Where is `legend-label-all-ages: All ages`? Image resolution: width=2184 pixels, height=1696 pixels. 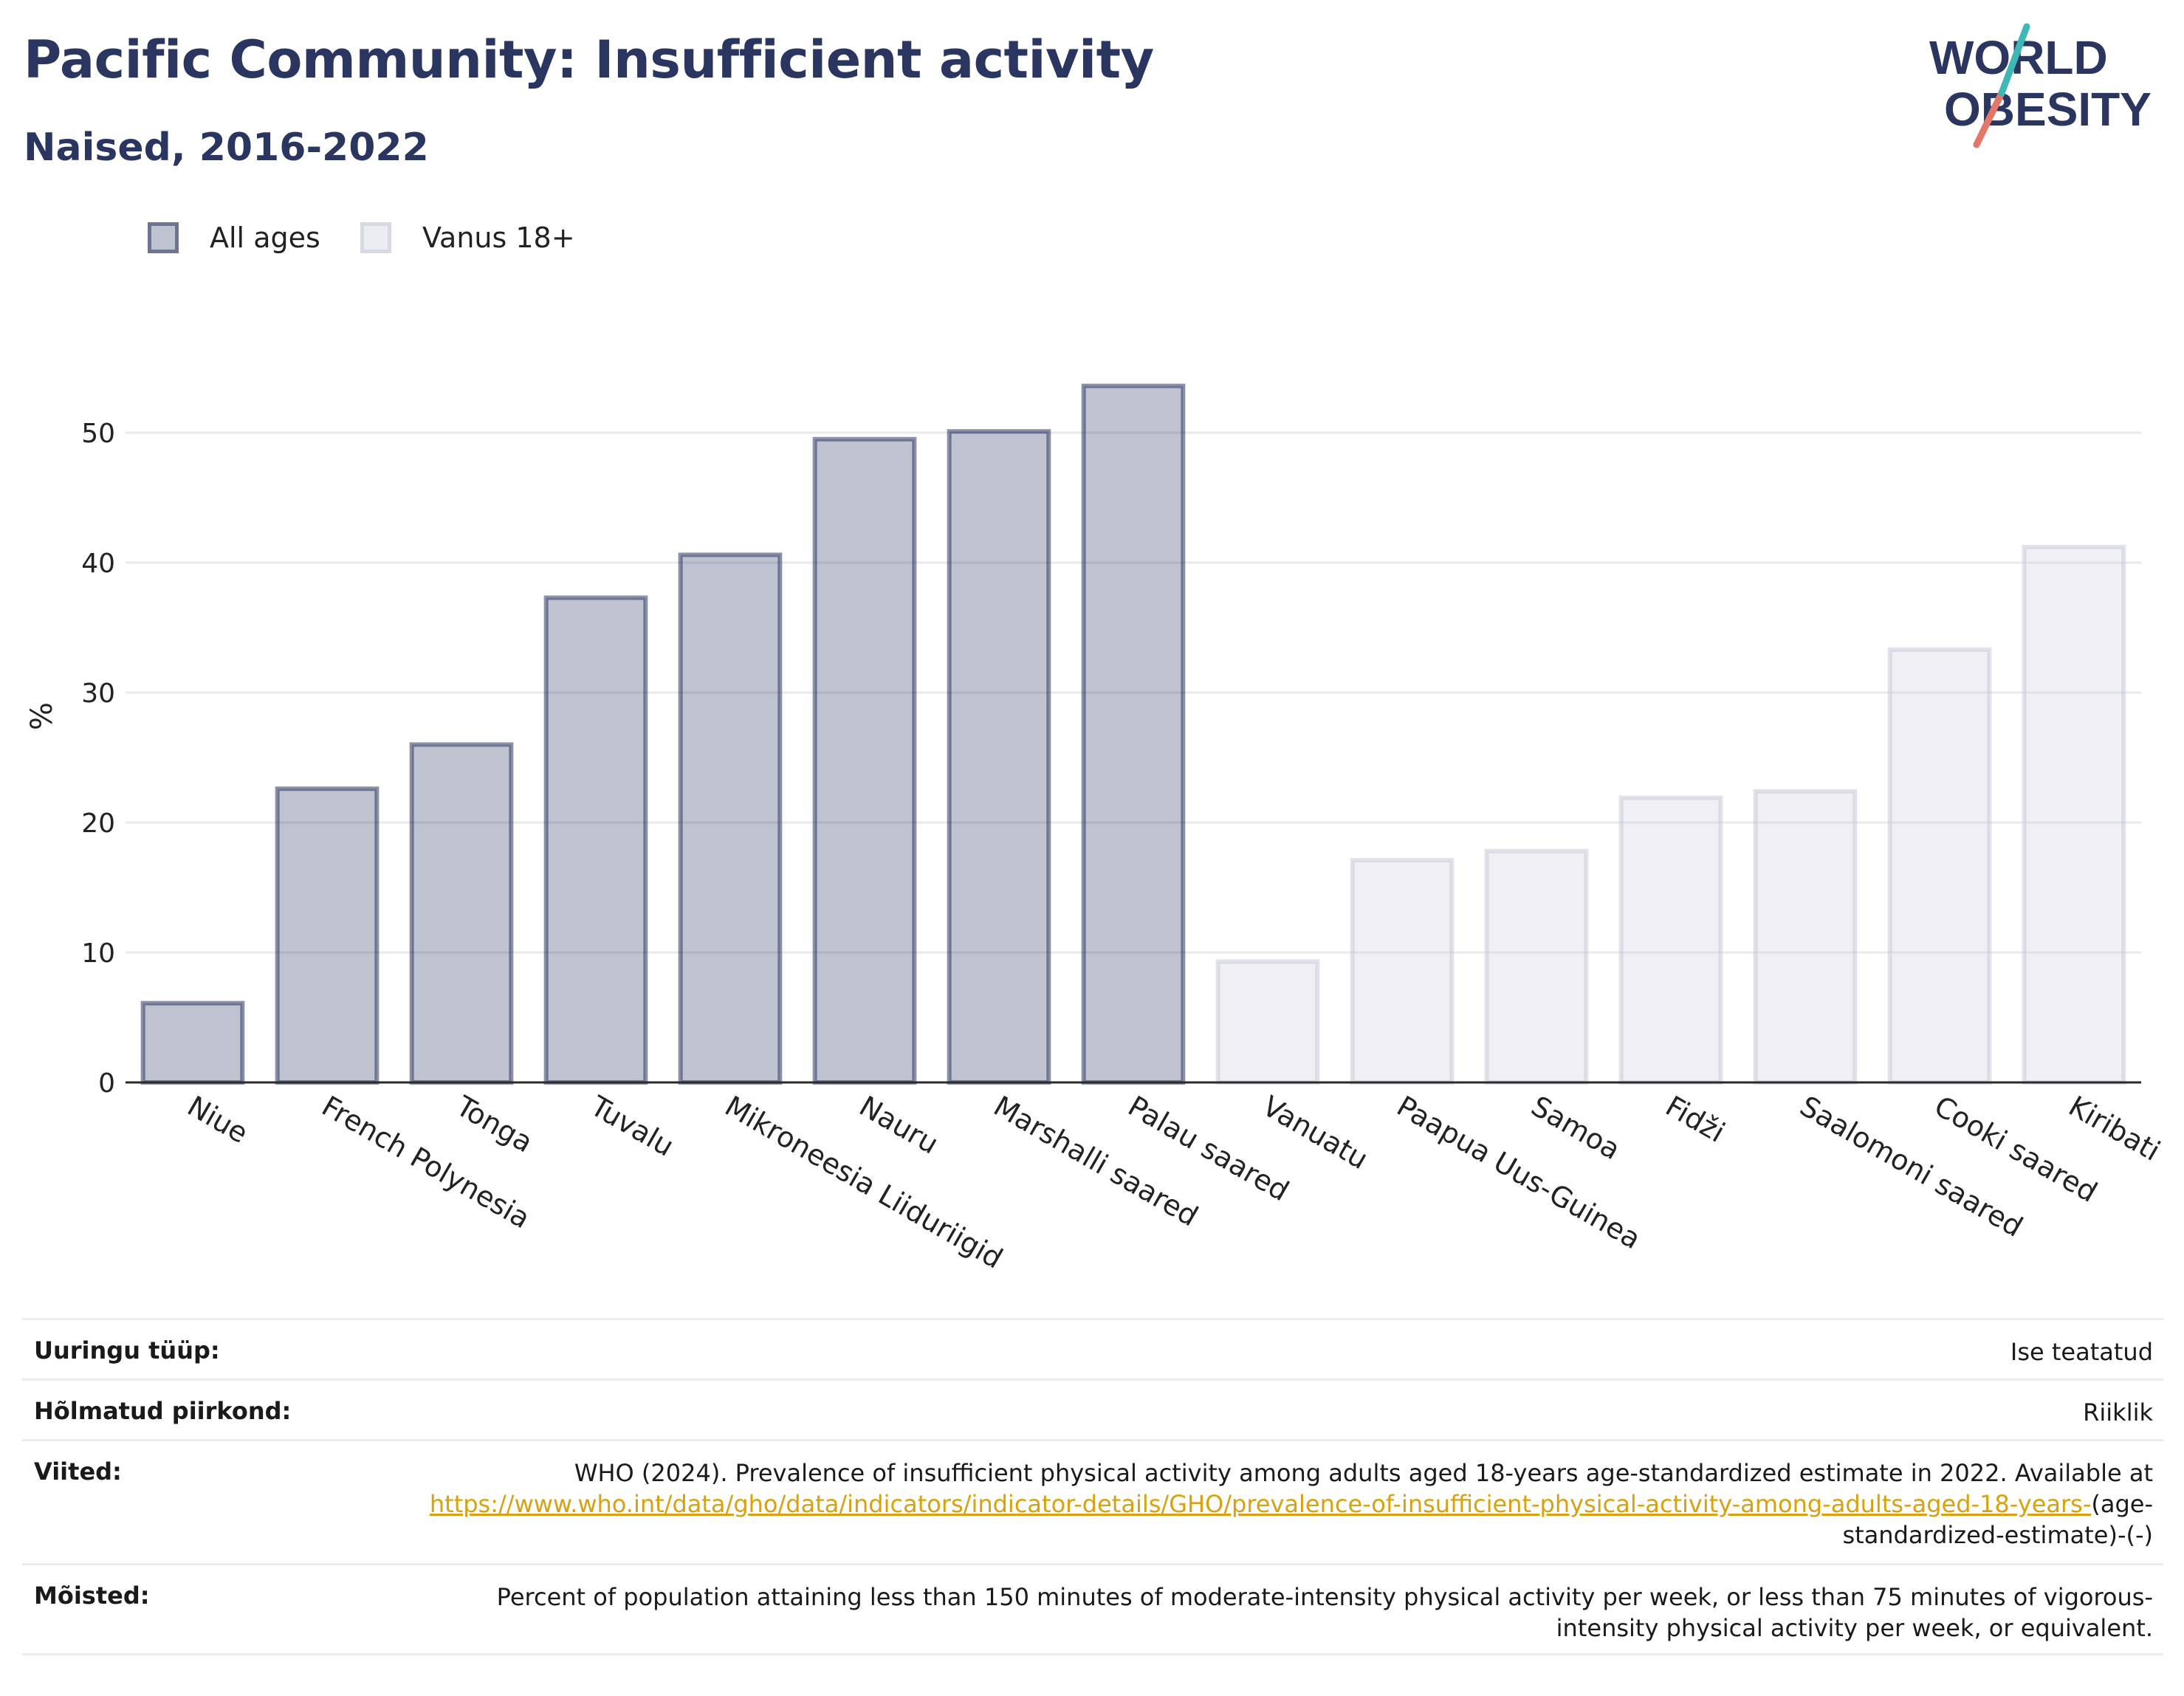
legend-label-all-ages: All ages is located at coordinates (265, 238).